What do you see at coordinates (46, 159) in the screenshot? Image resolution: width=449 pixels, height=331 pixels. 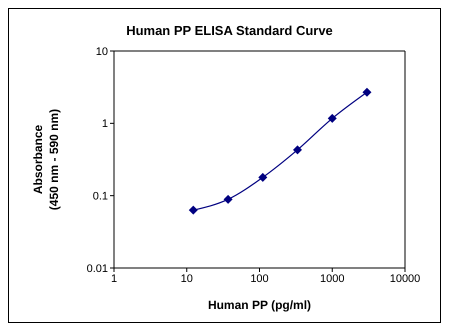 I see `y-axis-title: Absorbance (450 nm - 590 nm)` at bounding box center [46, 159].